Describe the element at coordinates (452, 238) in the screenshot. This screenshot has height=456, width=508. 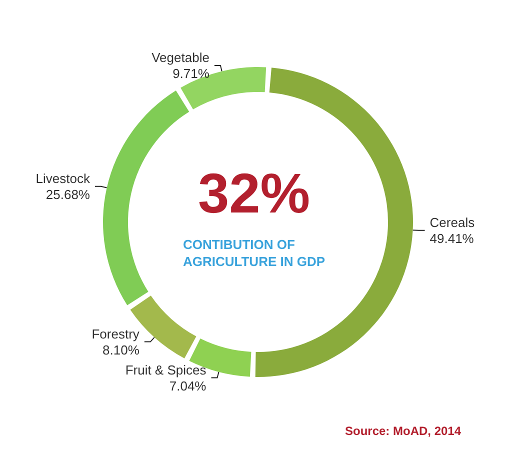
I see `data-label: 49.41%` at that location.